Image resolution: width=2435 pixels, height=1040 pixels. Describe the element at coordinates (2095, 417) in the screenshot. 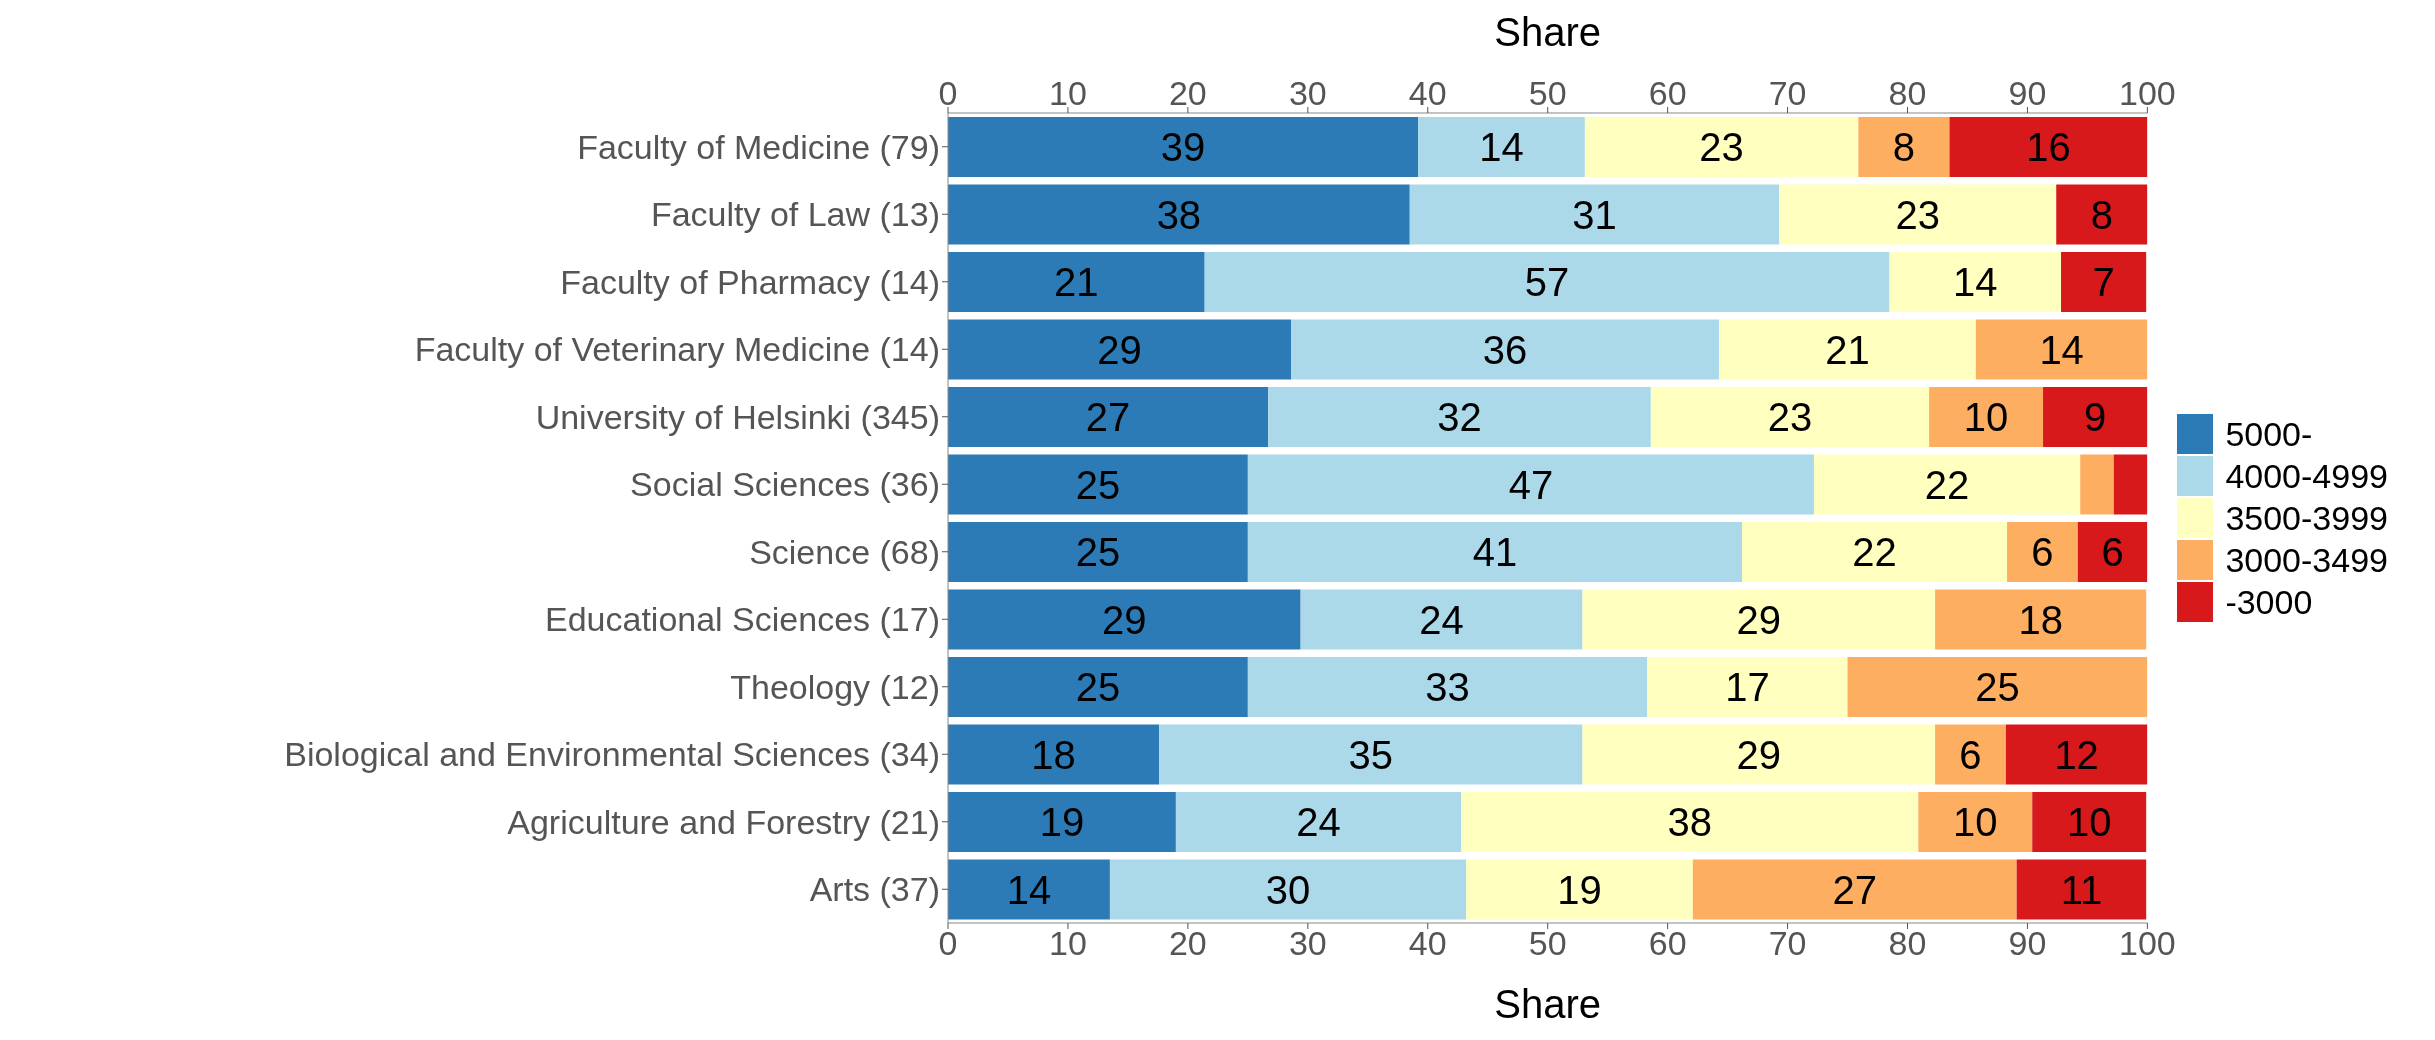

I see `data-label: 9` at that location.